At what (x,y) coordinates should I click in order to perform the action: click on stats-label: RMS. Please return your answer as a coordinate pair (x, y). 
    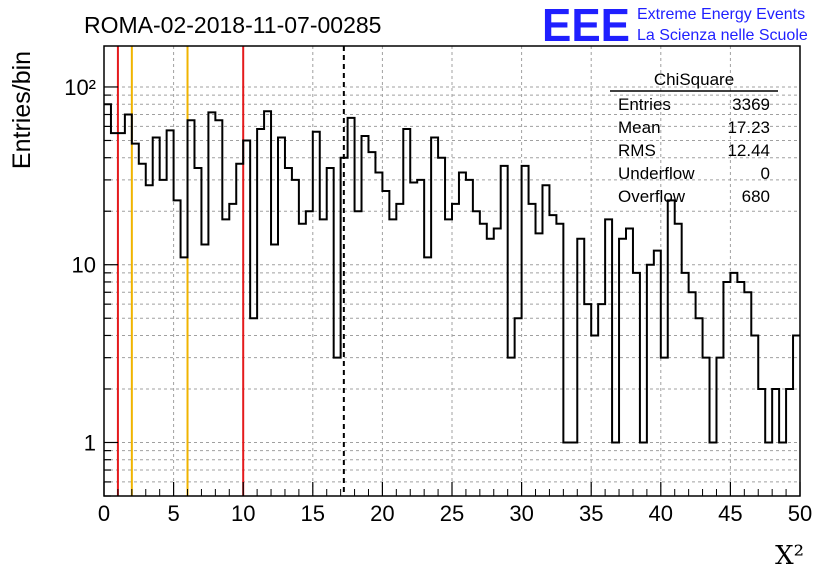
    Looking at the image, I should click on (637, 150).